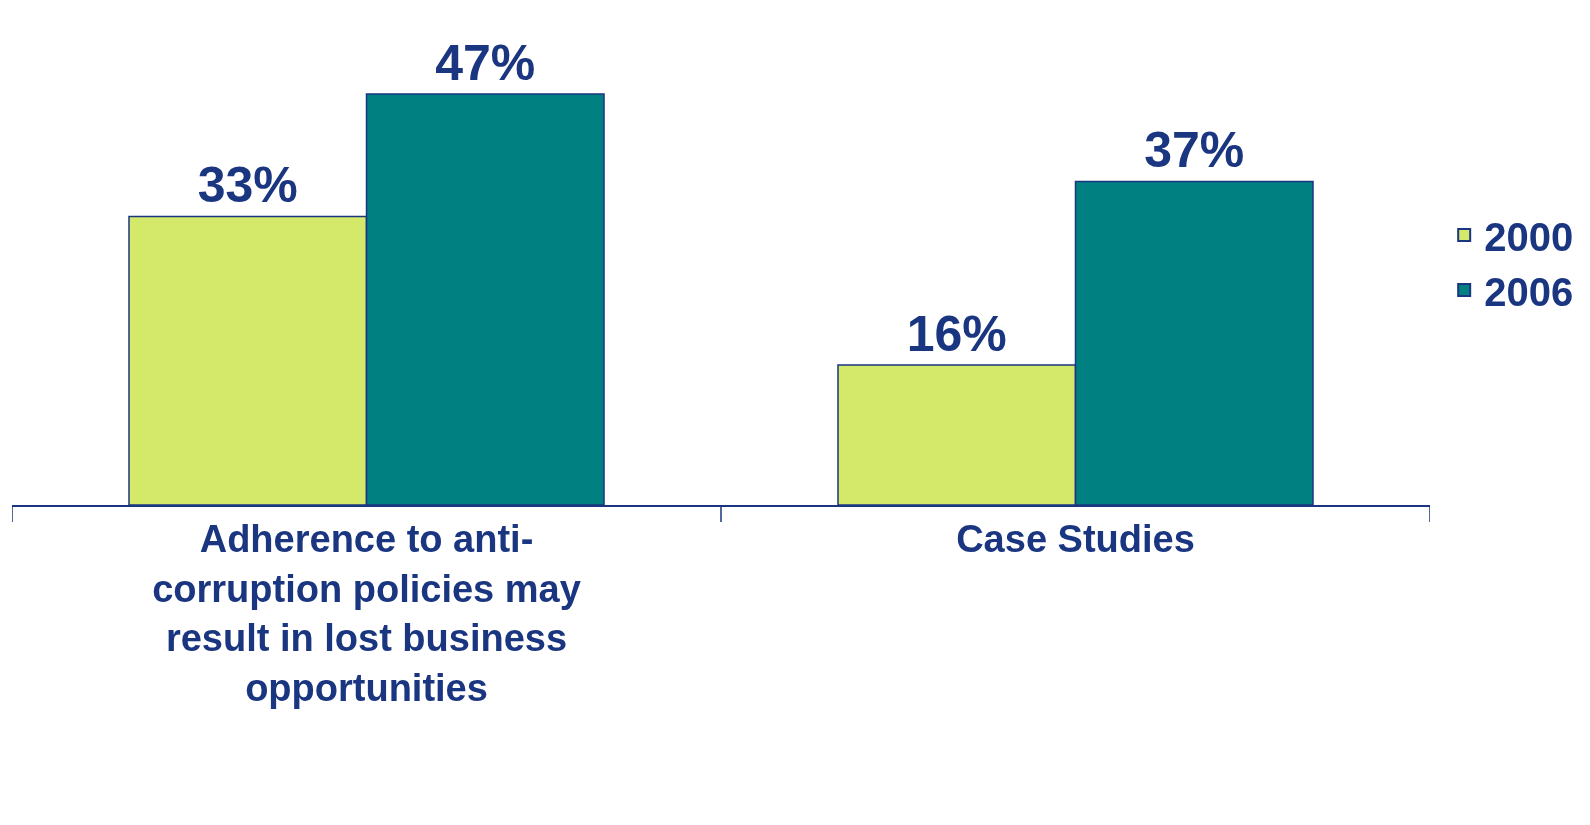  Describe the element at coordinates (1529, 236) in the screenshot. I see `legend-label: 2000` at that location.